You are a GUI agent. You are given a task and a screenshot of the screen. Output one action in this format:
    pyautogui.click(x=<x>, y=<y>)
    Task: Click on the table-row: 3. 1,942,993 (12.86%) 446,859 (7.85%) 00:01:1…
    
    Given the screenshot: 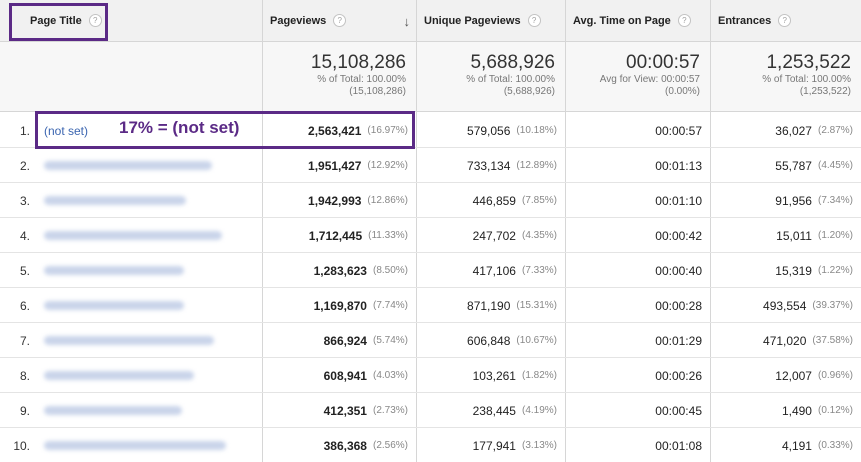 What is the action you would take?
    pyautogui.click(x=430, y=200)
    